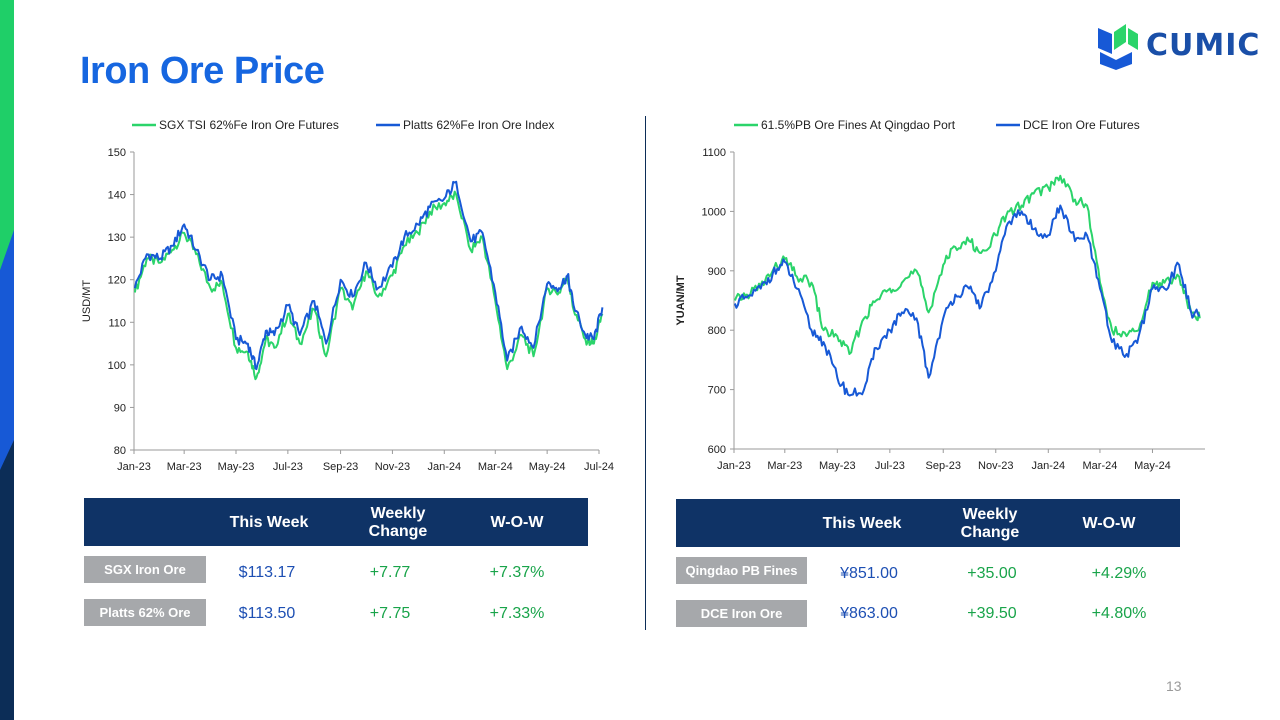  I want to click on legend-label: Platts 62%Fe Iron Ore Index, so click(478, 125).